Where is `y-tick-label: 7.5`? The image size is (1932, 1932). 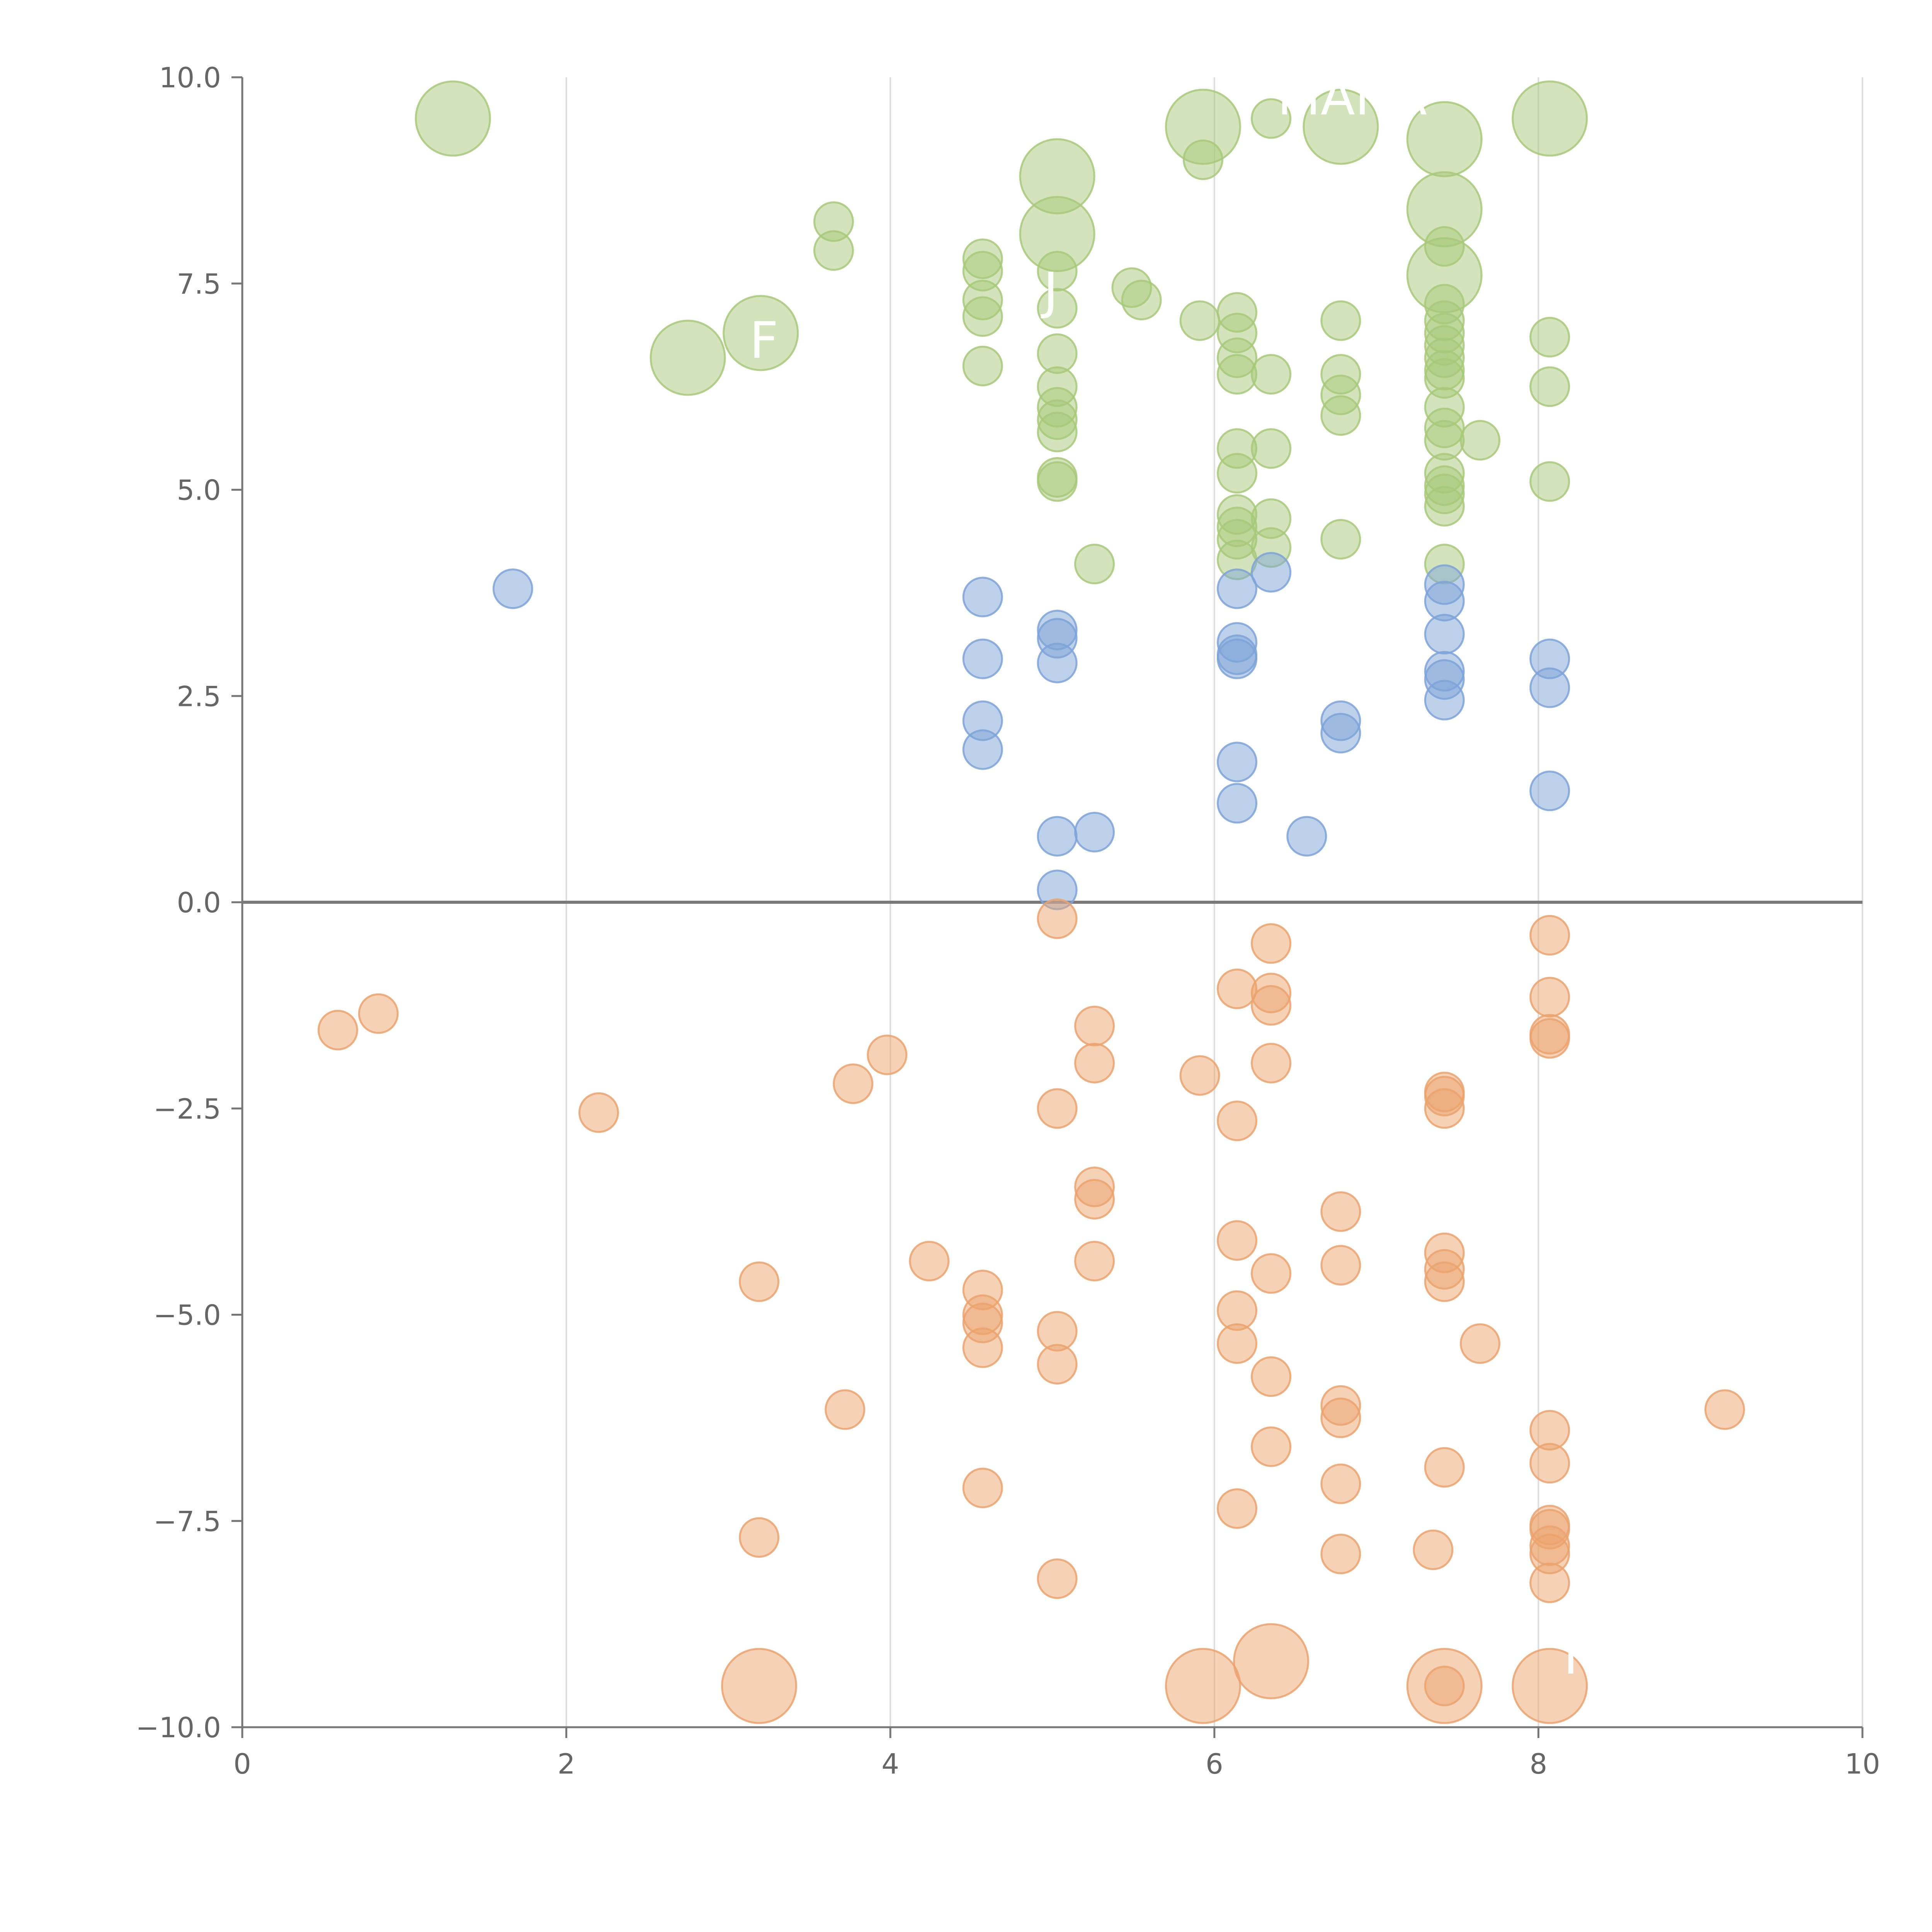
y-tick-label: 7.5 is located at coordinates (199, 284).